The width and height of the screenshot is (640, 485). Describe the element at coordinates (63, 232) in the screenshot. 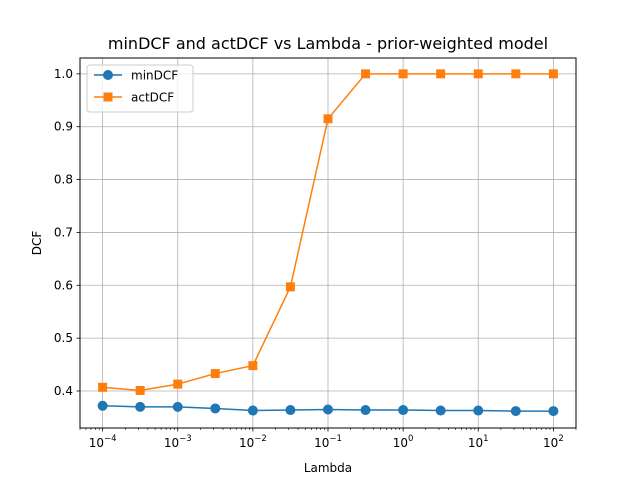

I see `y-tick-label: 0.7` at that location.